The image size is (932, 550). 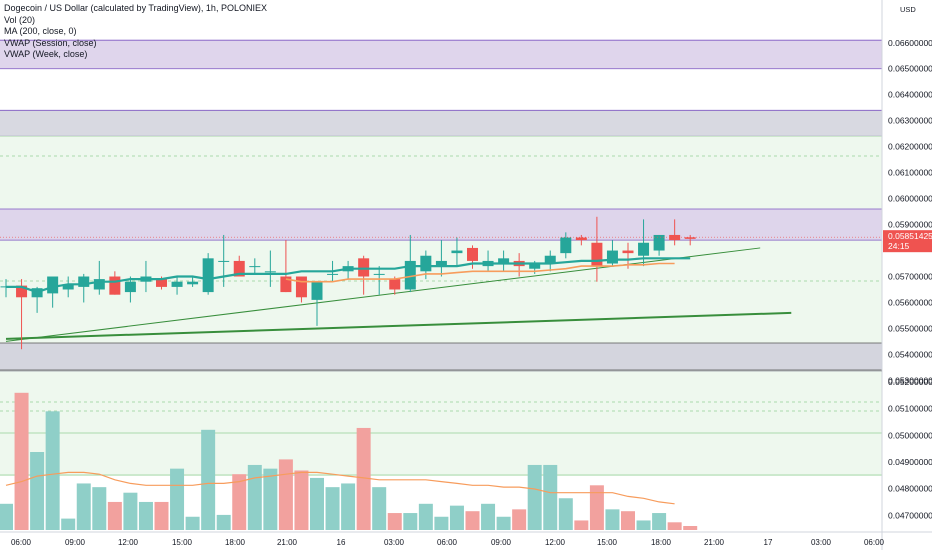 What do you see at coordinates (768, 542) in the screenshot?
I see `time-tick-label: 17` at bounding box center [768, 542].